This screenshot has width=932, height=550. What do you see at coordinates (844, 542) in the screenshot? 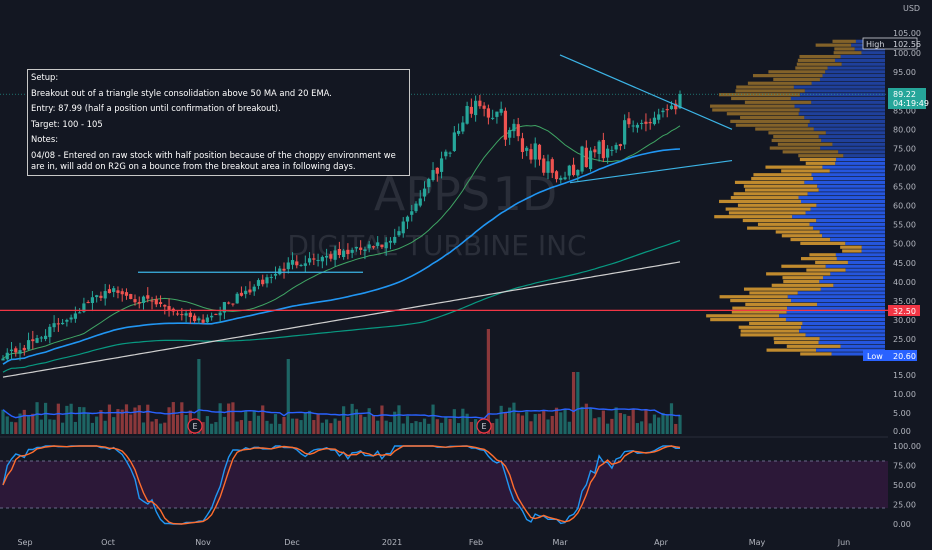
I see `time-axis-label: Jun` at bounding box center [844, 542].